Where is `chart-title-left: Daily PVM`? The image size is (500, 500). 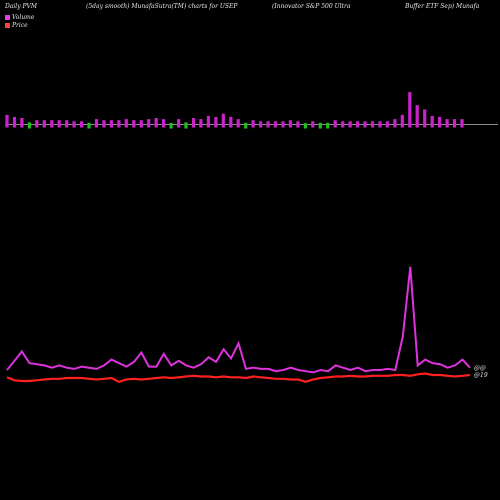 chart-title-left: Daily PVM is located at coordinates (21, 6).